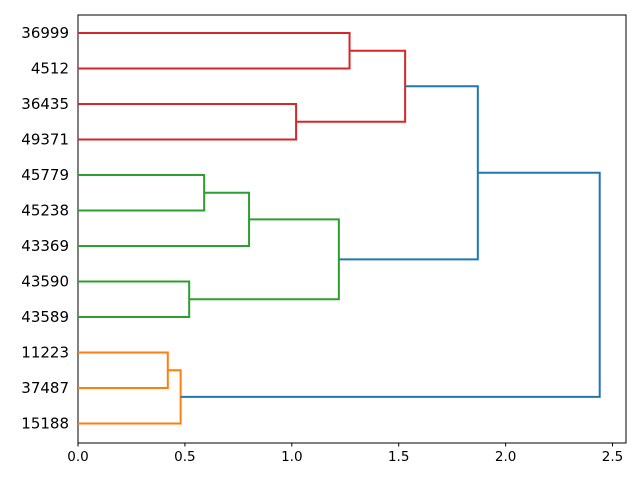 The height and width of the screenshot is (480, 640). What do you see at coordinates (45, 317) in the screenshot?
I see `leaf-label: 43589` at bounding box center [45, 317].